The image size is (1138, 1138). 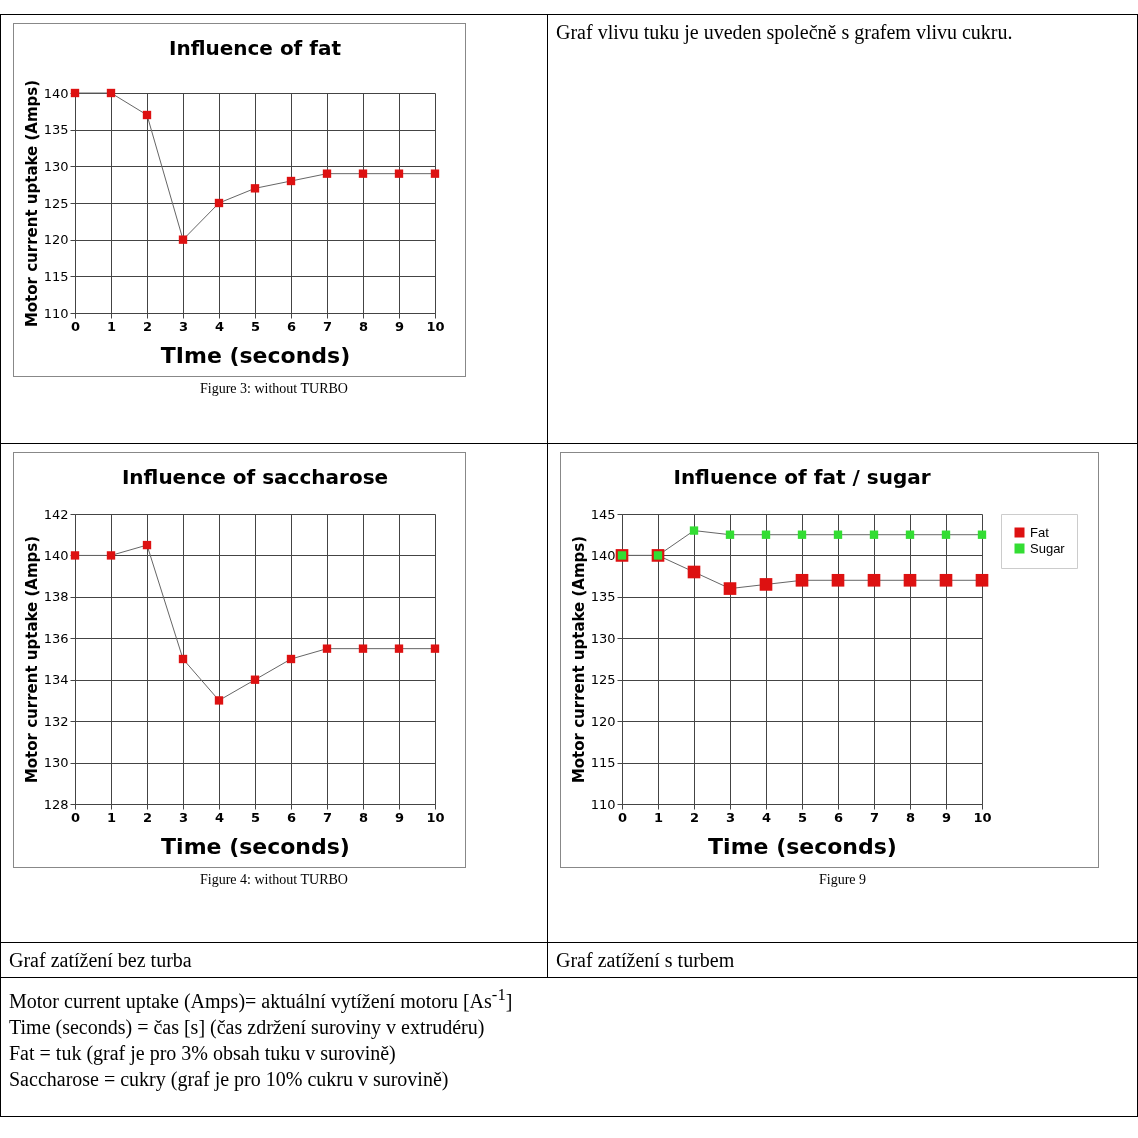 I want to click on chart-title: Influence of saccharose, so click(x=255, y=477).